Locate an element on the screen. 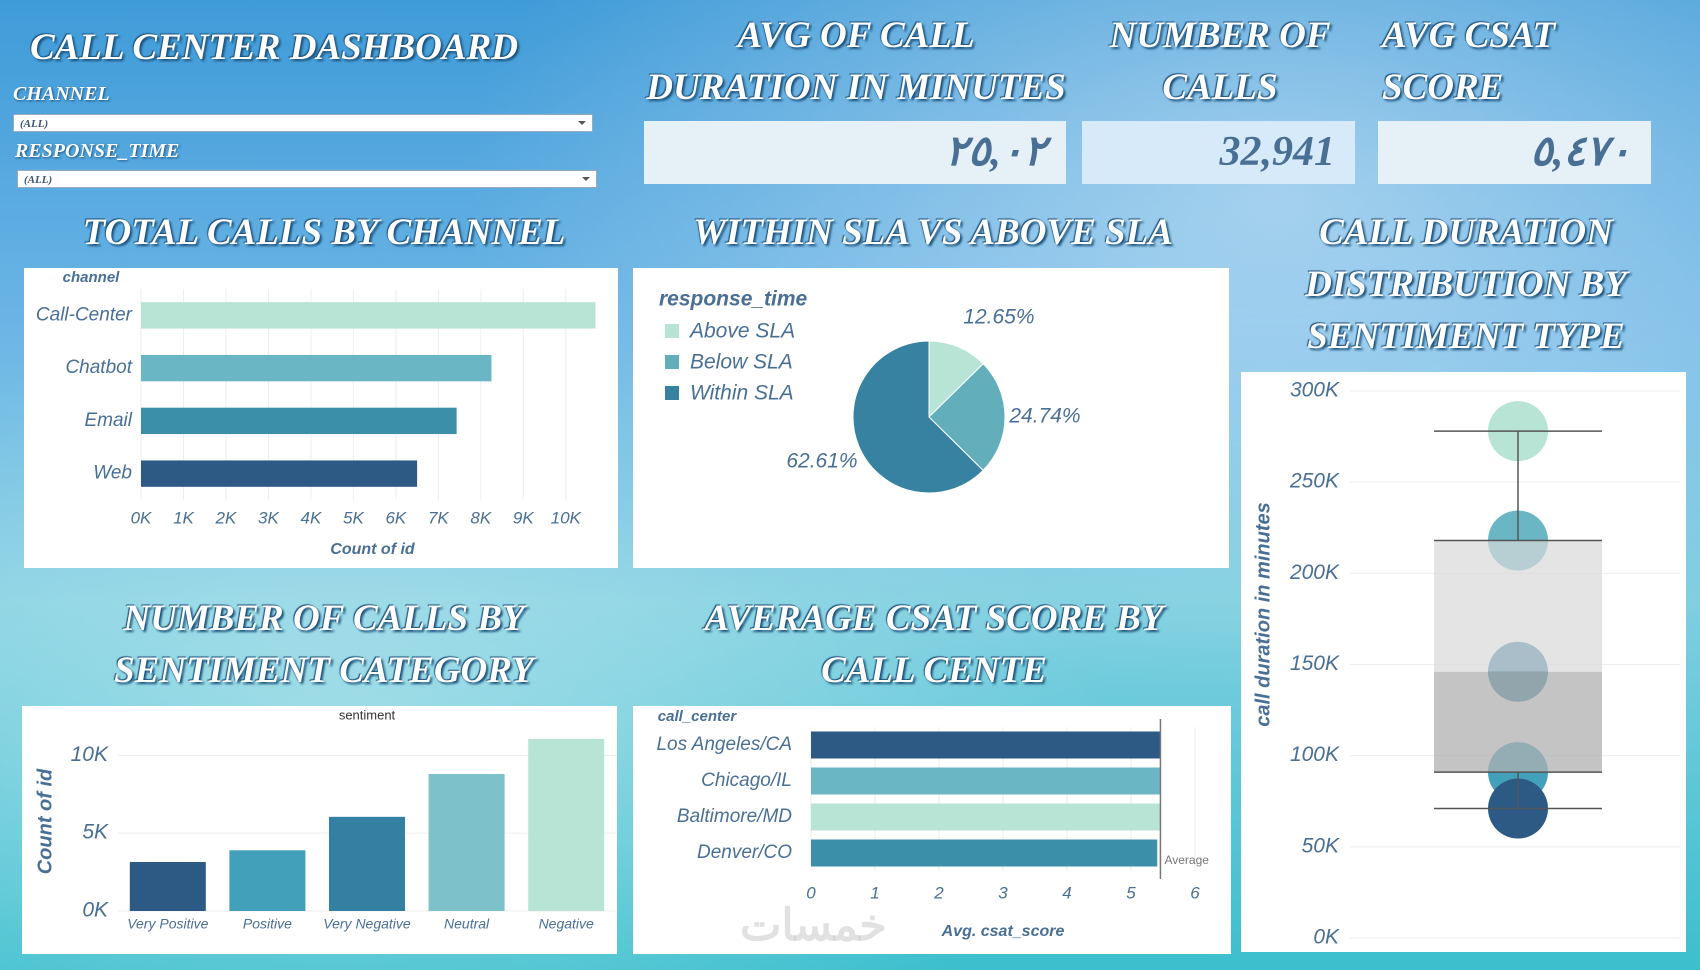  x-tick-label: 7K is located at coordinates (438, 517).